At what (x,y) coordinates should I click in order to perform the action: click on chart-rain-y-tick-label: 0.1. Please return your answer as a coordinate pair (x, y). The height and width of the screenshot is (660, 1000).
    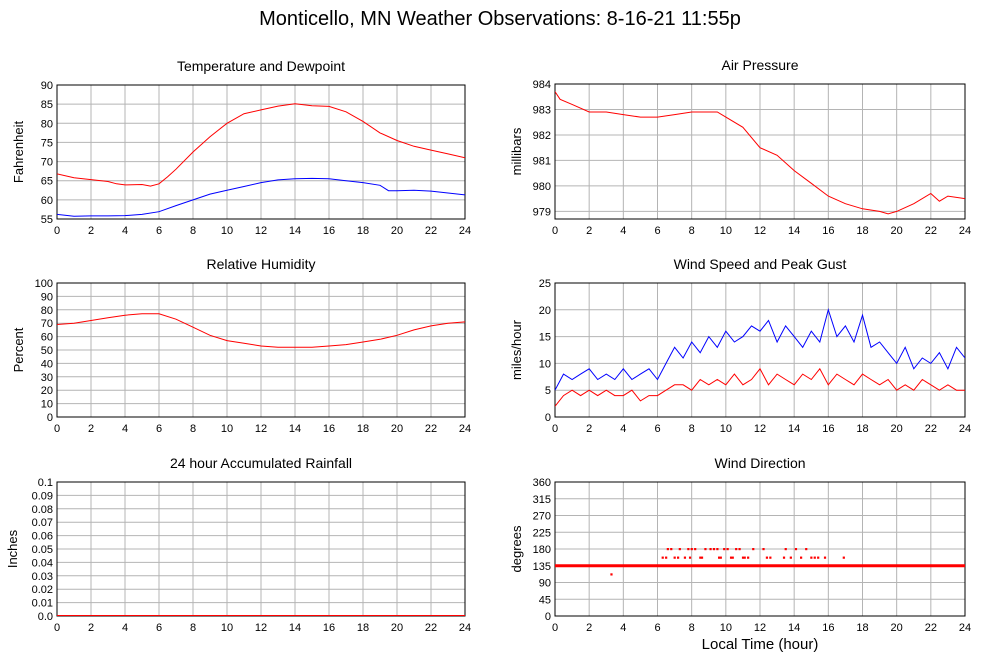
    Looking at the image, I should click on (45, 483).